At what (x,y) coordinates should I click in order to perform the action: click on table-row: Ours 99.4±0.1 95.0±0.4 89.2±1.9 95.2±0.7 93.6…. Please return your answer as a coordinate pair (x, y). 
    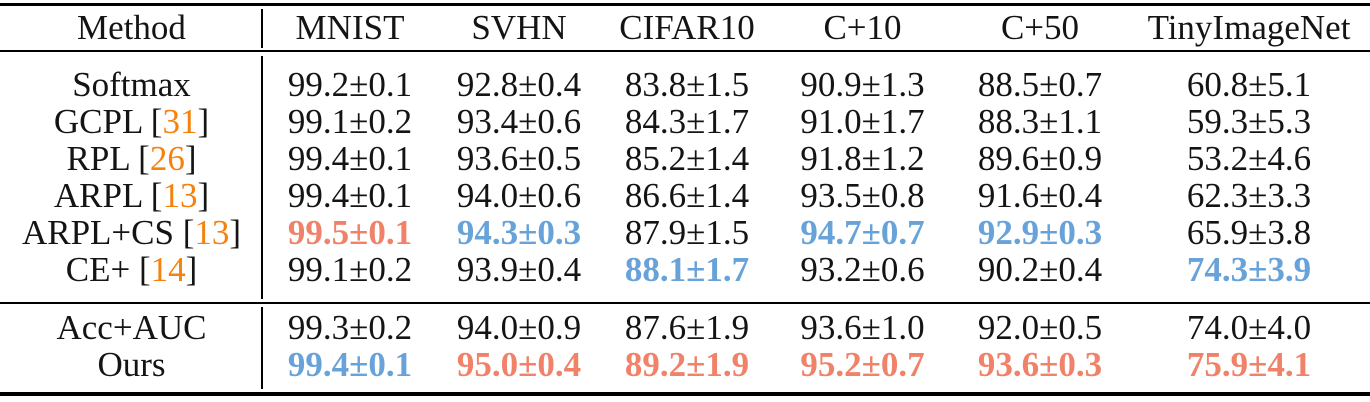
    Looking at the image, I should click on (685, 364).